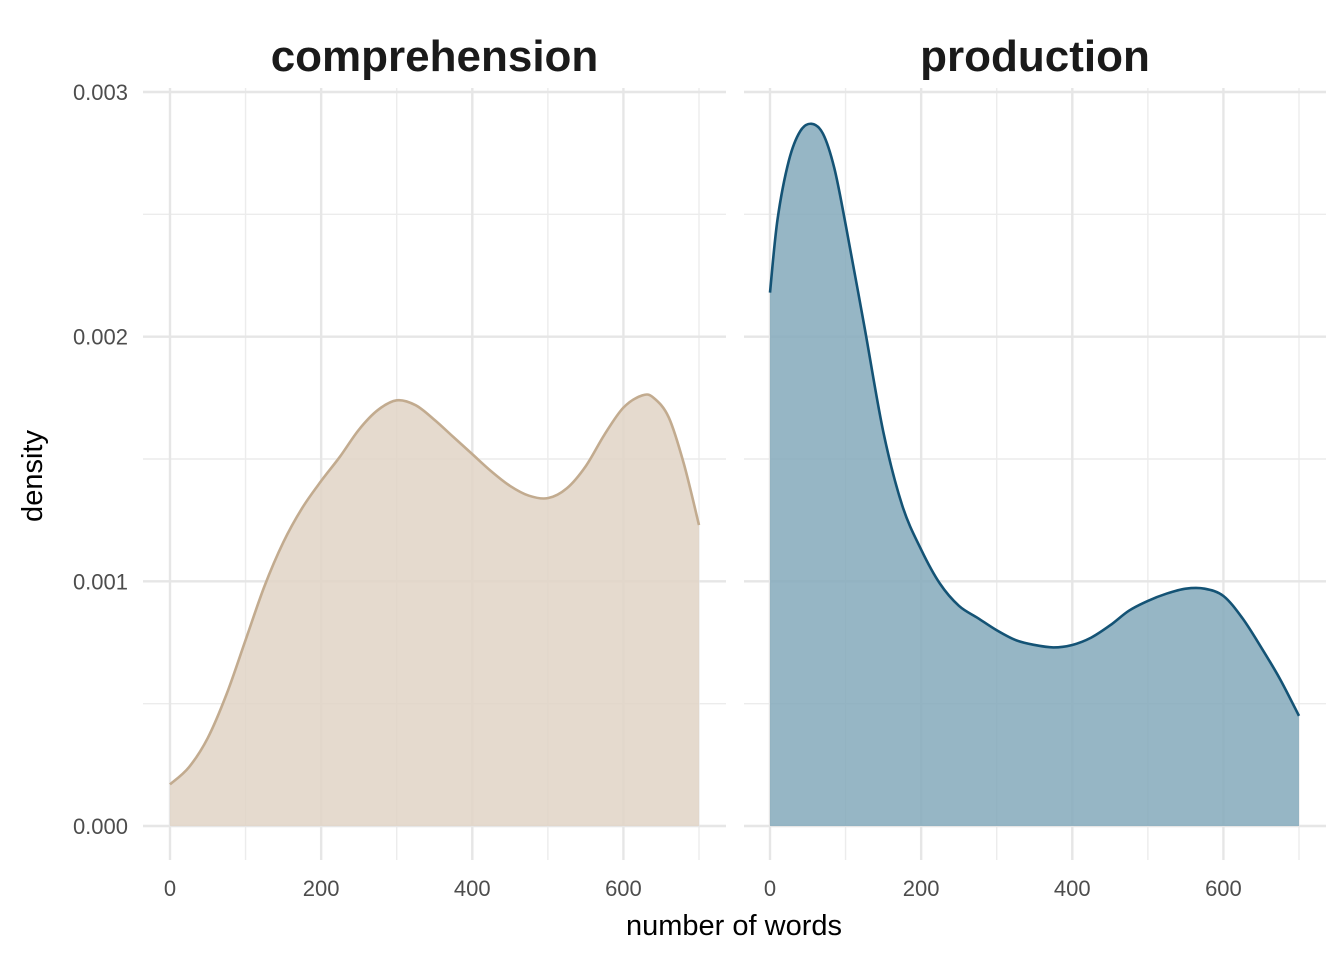  What do you see at coordinates (100, 337) in the screenshot?
I see `y-tick-label: 0.002` at bounding box center [100, 337].